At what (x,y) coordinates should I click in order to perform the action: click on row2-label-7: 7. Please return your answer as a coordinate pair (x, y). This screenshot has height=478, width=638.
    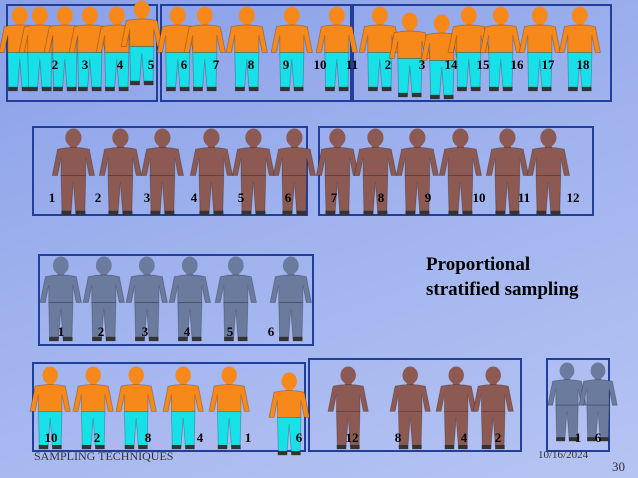
    Looking at the image, I should click on (334, 197).